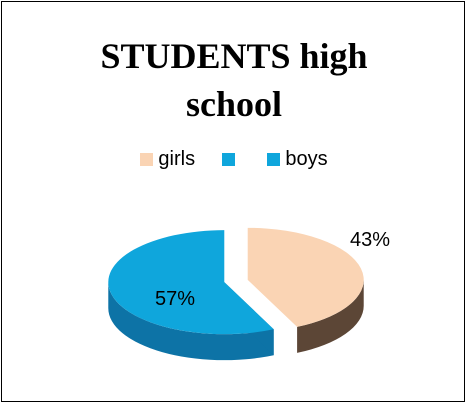 This screenshot has width=468, height=404. What do you see at coordinates (370, 240) in the screenshot?
I see `data-label-girls: 43%` at bounding box center [370, 240].